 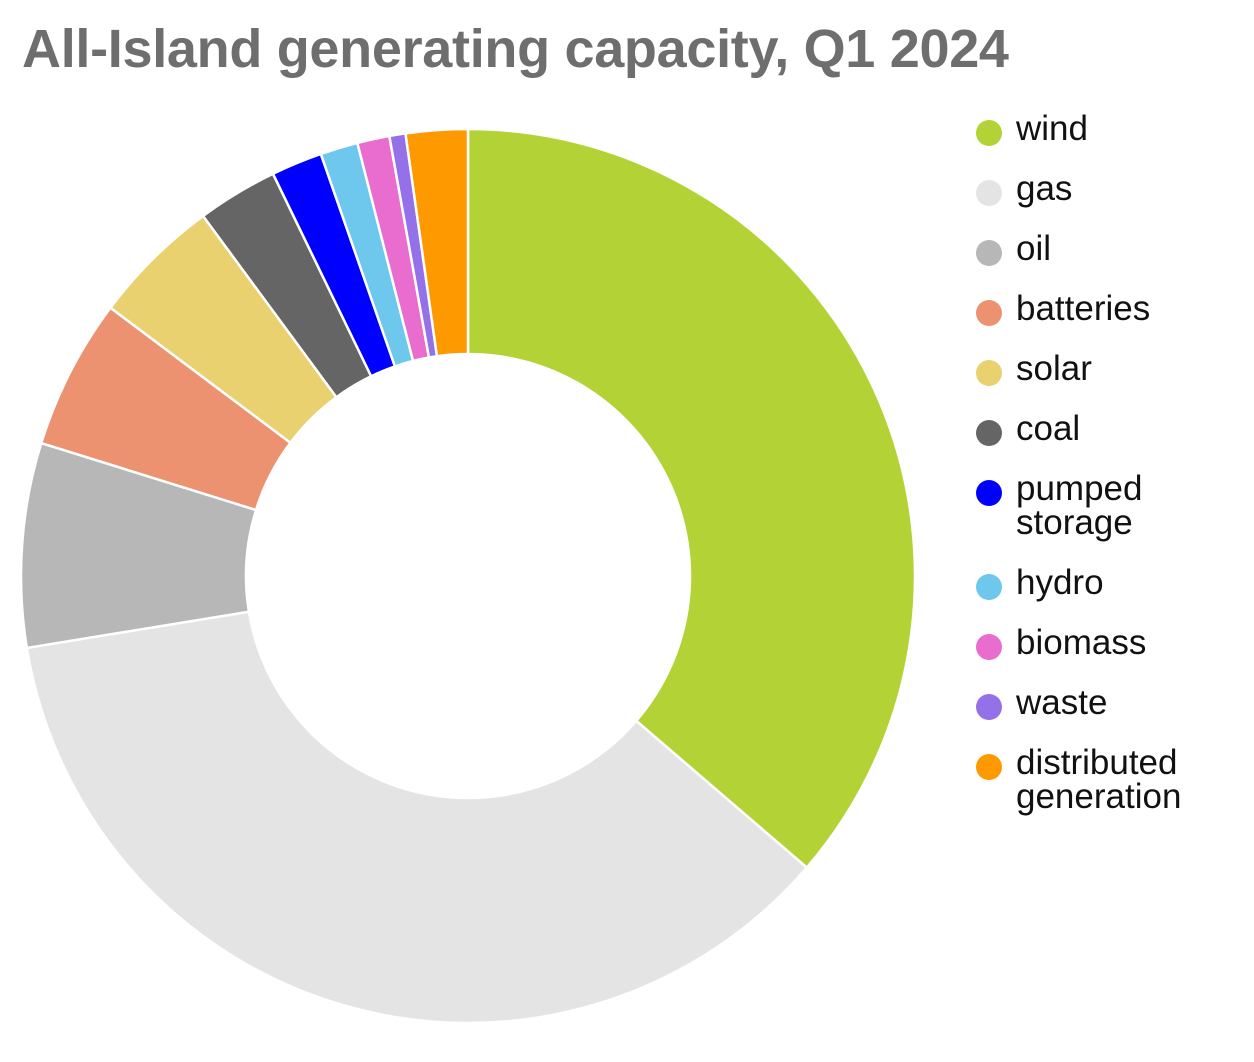 What do you see at coordinates (1048, 428) in the screenshot?
I see `legend-label: coal` at bounding box center [1048, 428].